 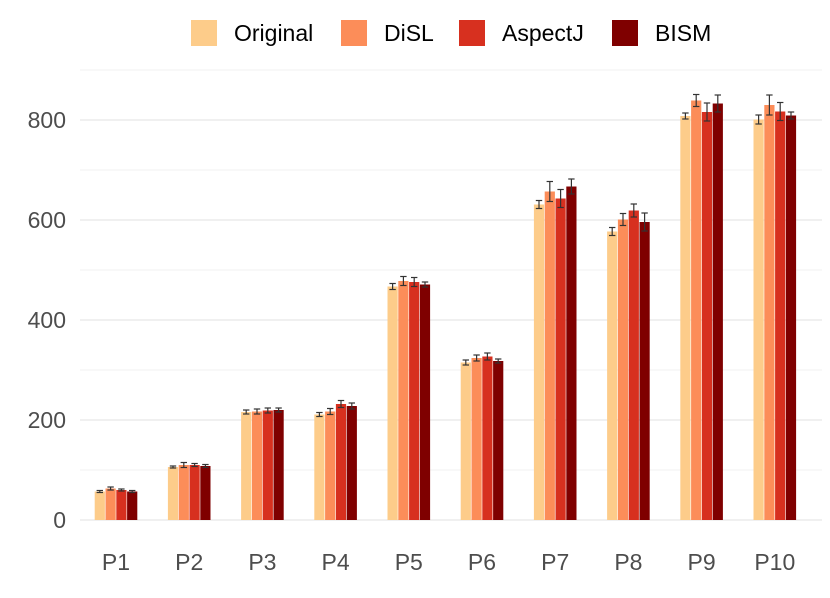 I want to click on legend-item-bism: BISM, so click(x=661, y=33).